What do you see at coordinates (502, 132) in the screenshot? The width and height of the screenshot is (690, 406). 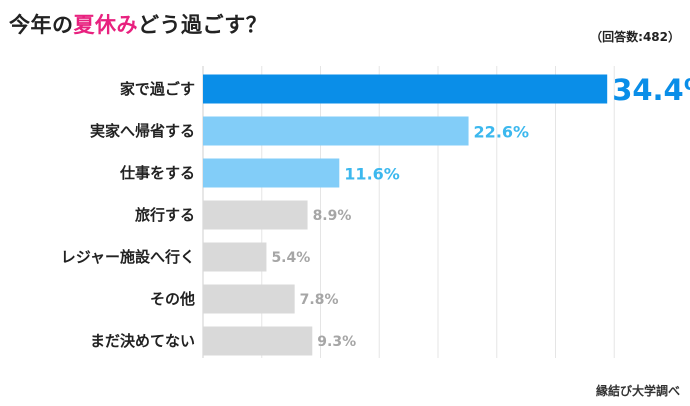 I see `value-label: 22.6%` at bounding box center [502, 132].